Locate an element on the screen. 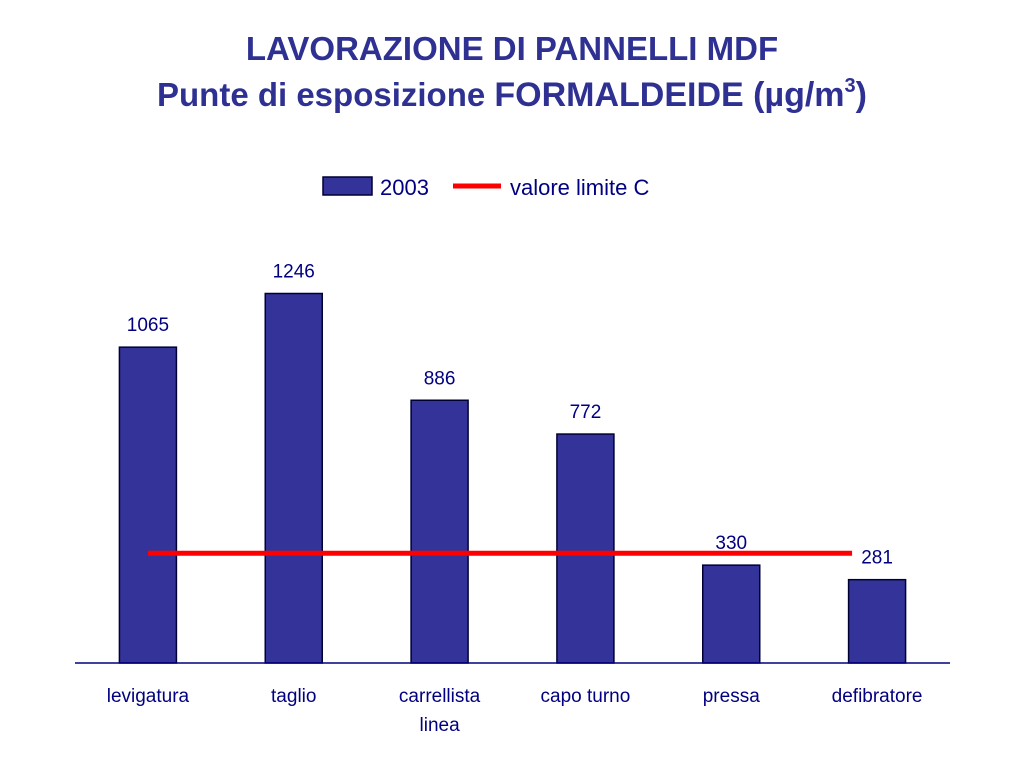 The width and height of the screenshot is (1024, 768). x-tick-label: defibratore is located at coordinates (877, 696).